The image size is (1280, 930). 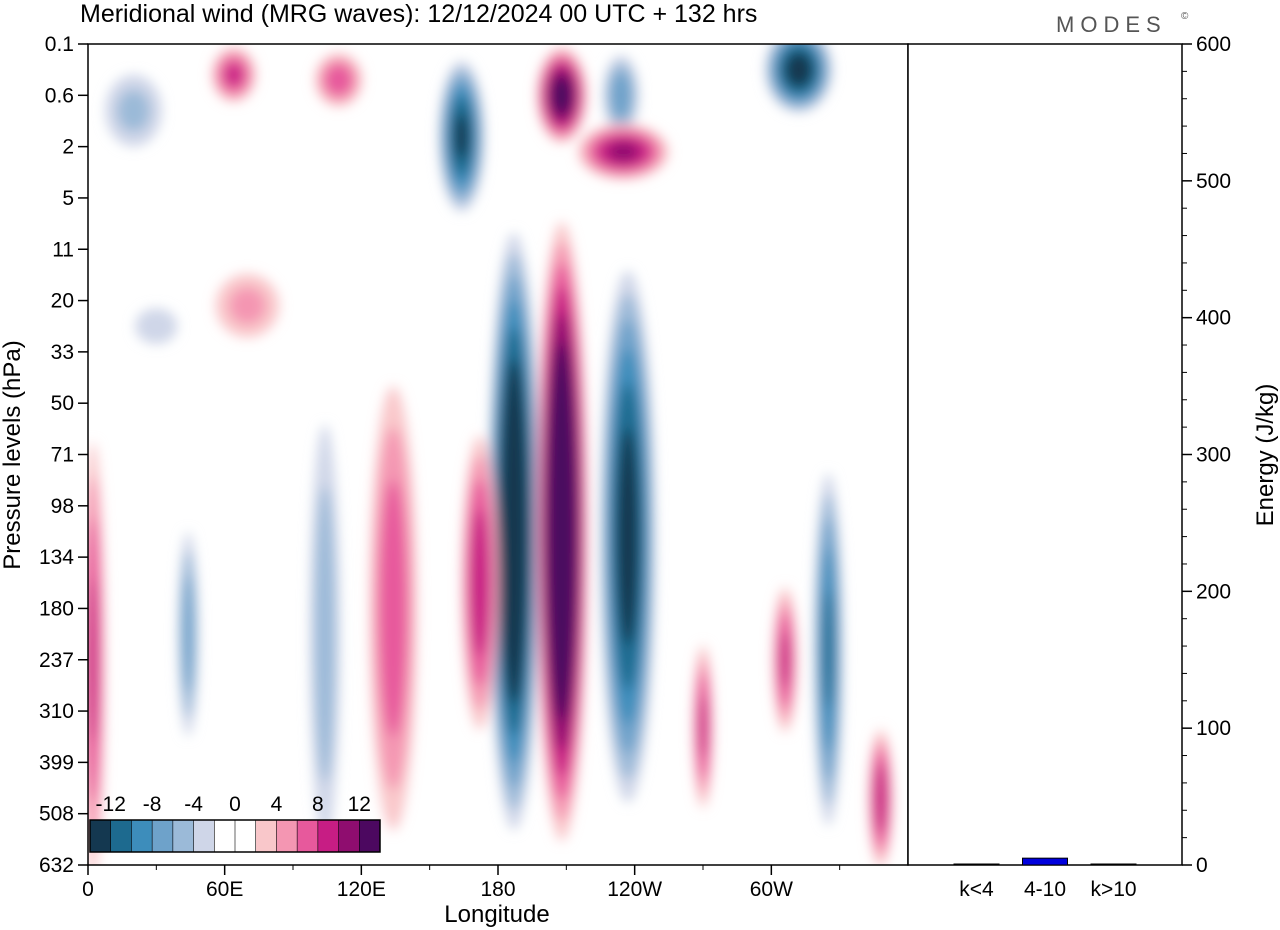 I want to click on energy-tick-label: 600, so click(x=1213, y=44).